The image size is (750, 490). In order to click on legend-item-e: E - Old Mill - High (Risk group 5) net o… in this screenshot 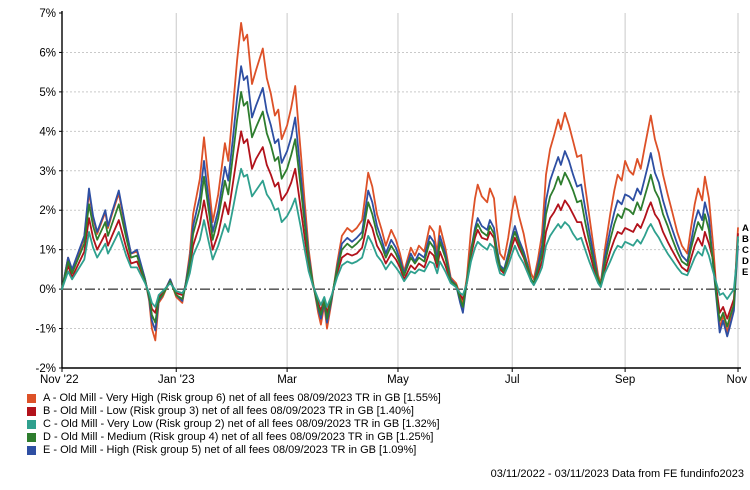, I will do `click(234, 450)`.